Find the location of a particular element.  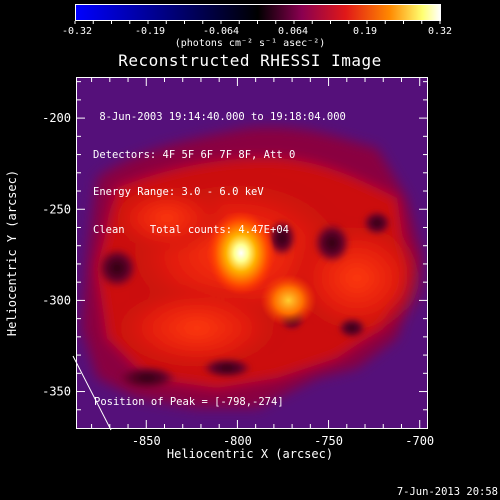

colorbar-units: (photons cm⁻² s⁻¹ asec⁻²) is located at coordinates (250, 43).